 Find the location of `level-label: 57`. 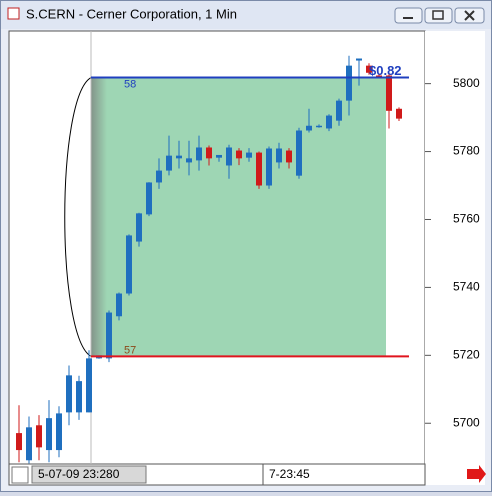

level-label: 57 is located at coordinates (130, 350).